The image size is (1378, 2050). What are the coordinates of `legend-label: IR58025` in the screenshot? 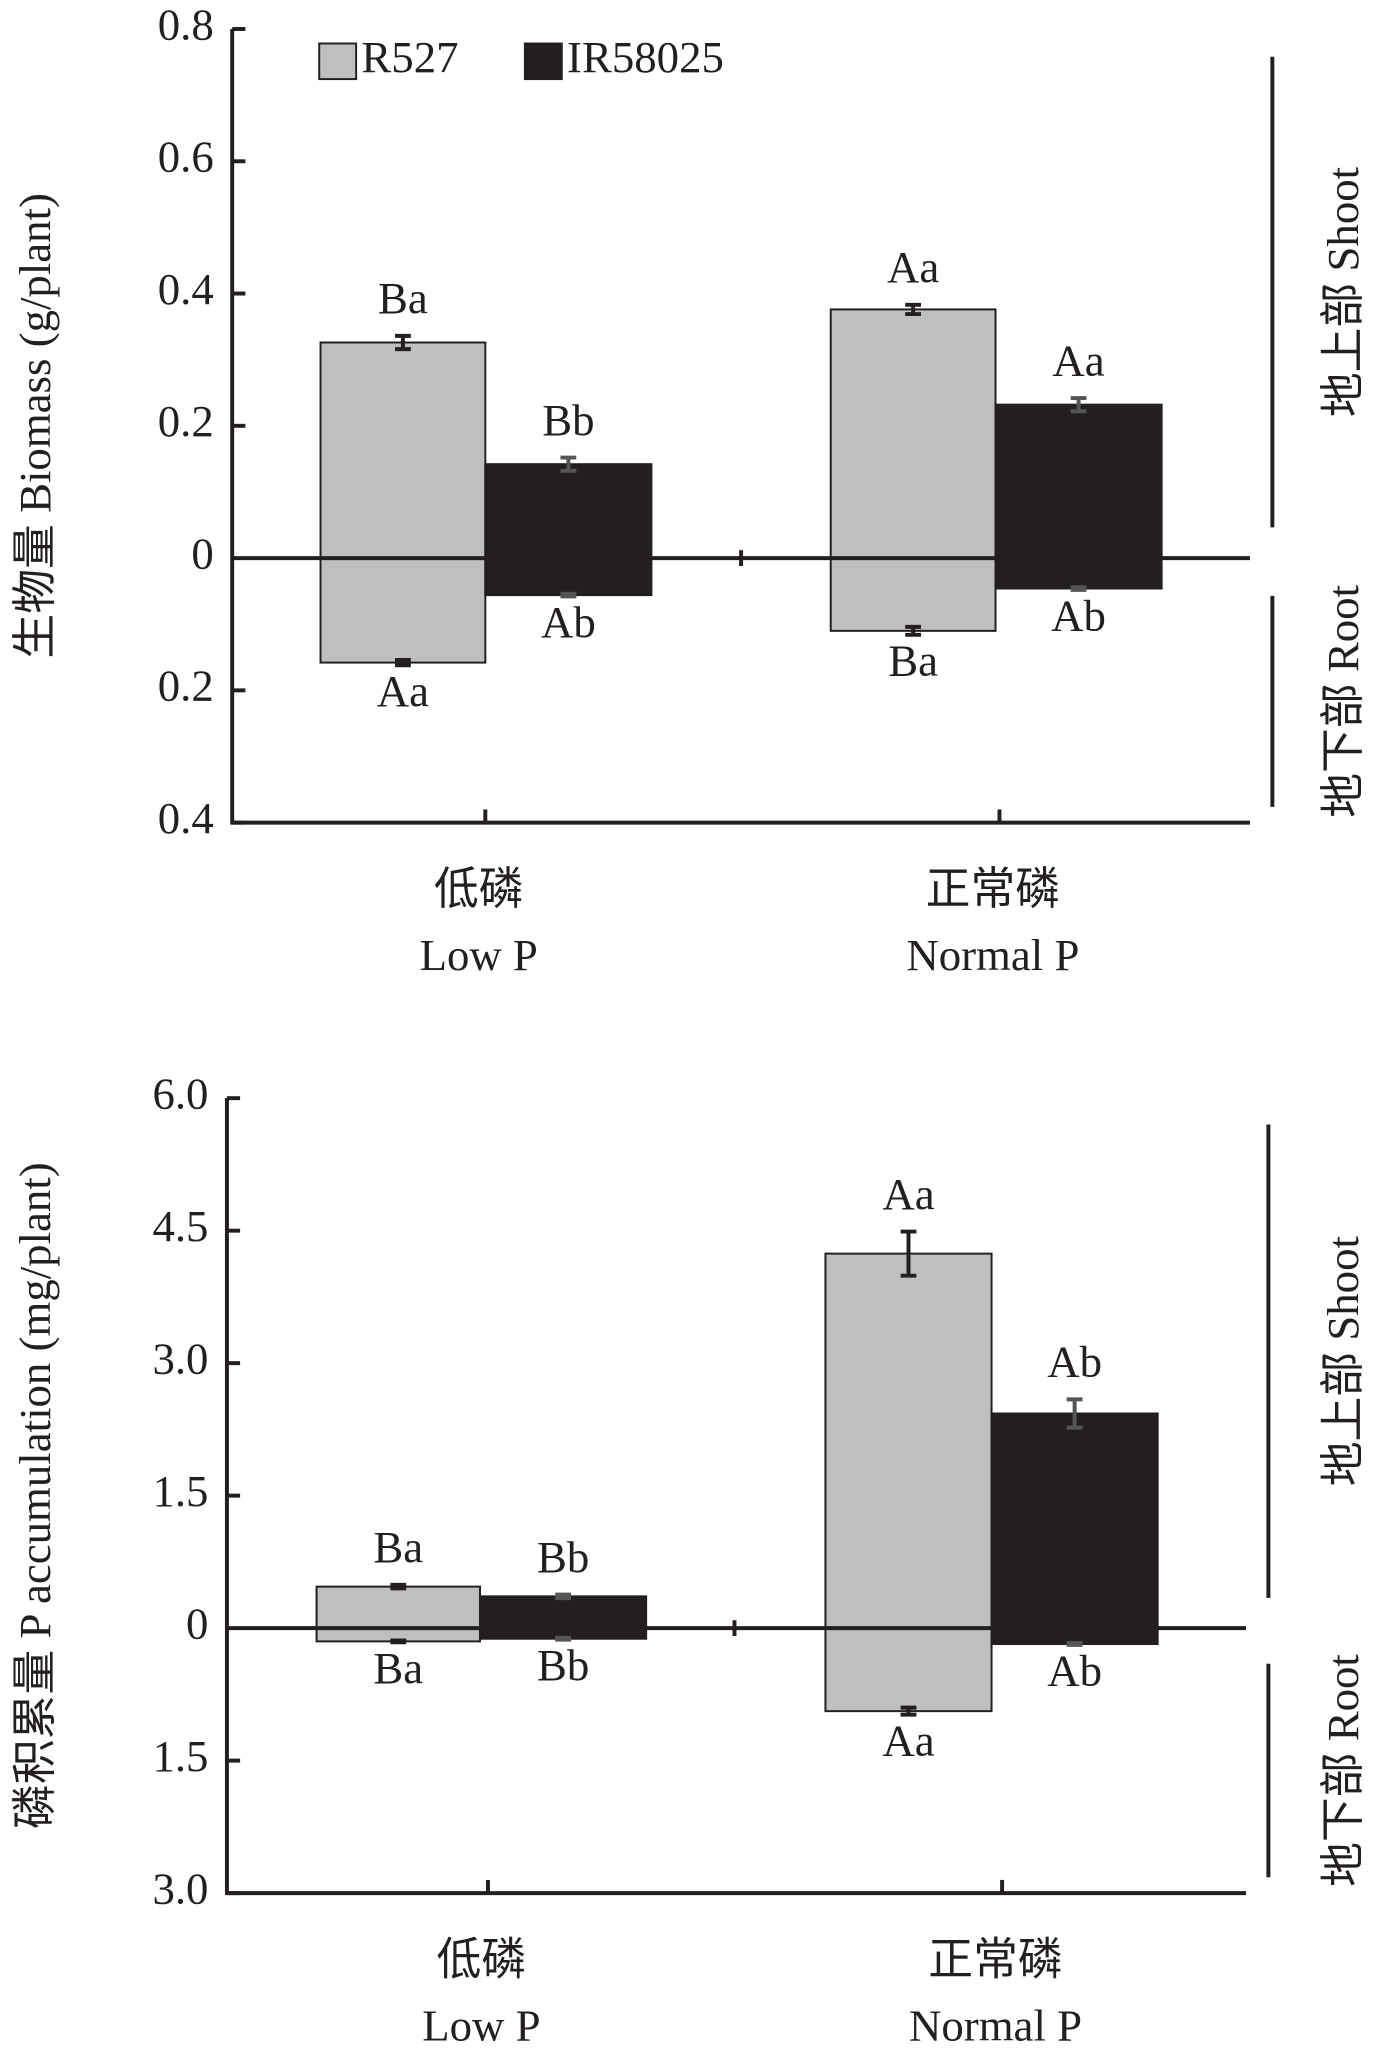 It's located at (645, 57).